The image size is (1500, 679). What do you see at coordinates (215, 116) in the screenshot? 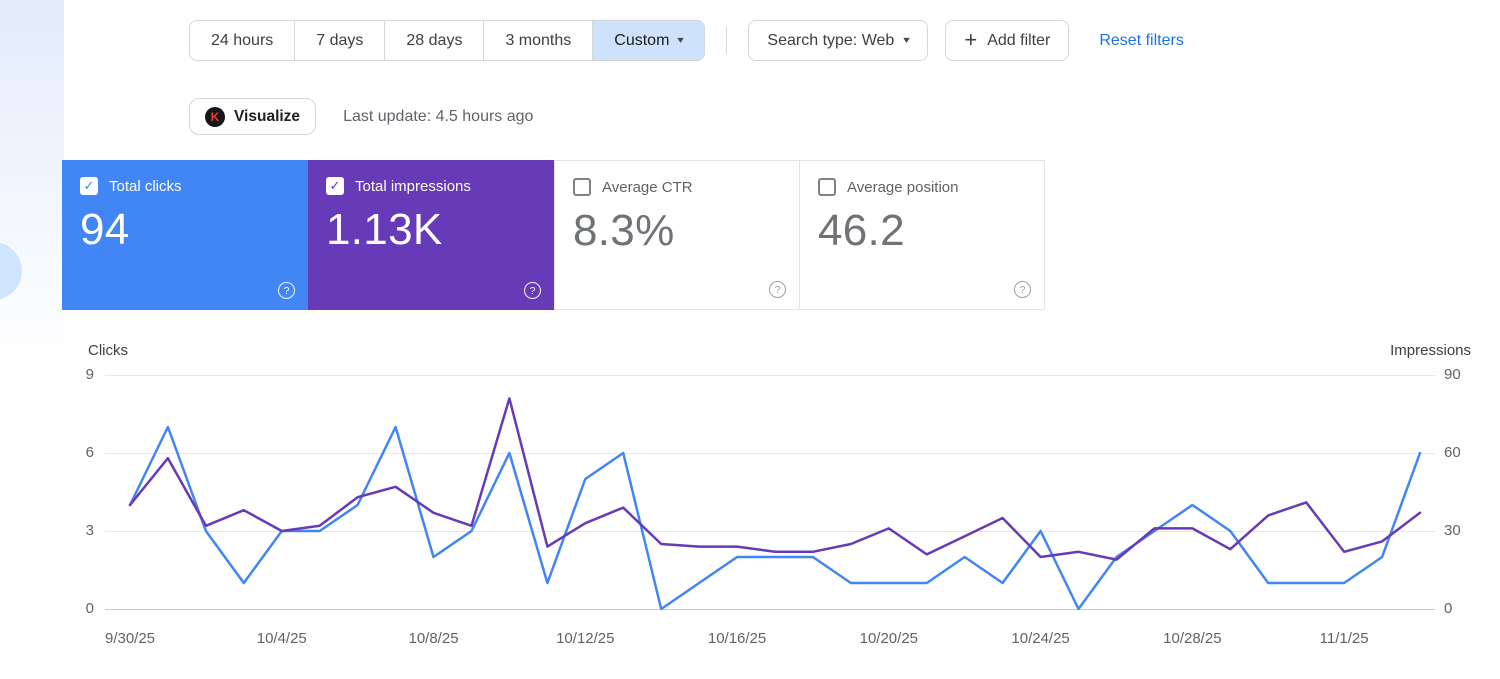
I see `keywords-everywhere-icon: K` at bounding box center [215, 116].